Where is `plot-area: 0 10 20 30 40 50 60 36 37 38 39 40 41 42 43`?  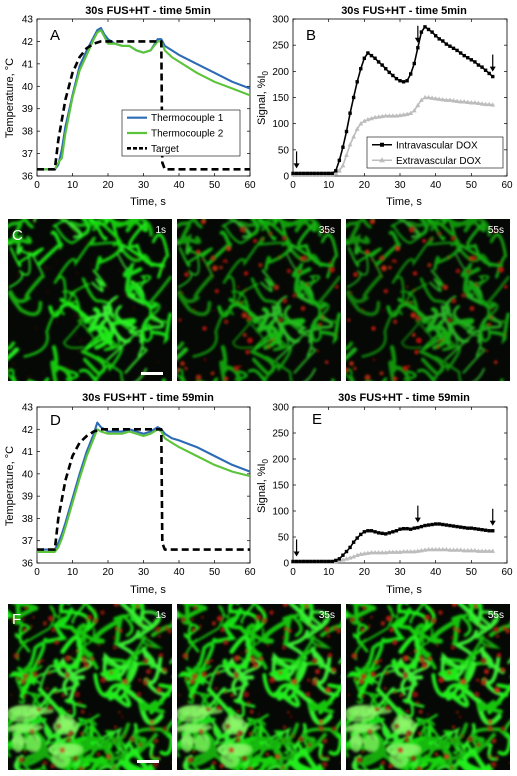
plot-area: 0 10 20 30 40 50 60 36 37 38 39 40 41 42 43 is located at coordinates (139, 491).